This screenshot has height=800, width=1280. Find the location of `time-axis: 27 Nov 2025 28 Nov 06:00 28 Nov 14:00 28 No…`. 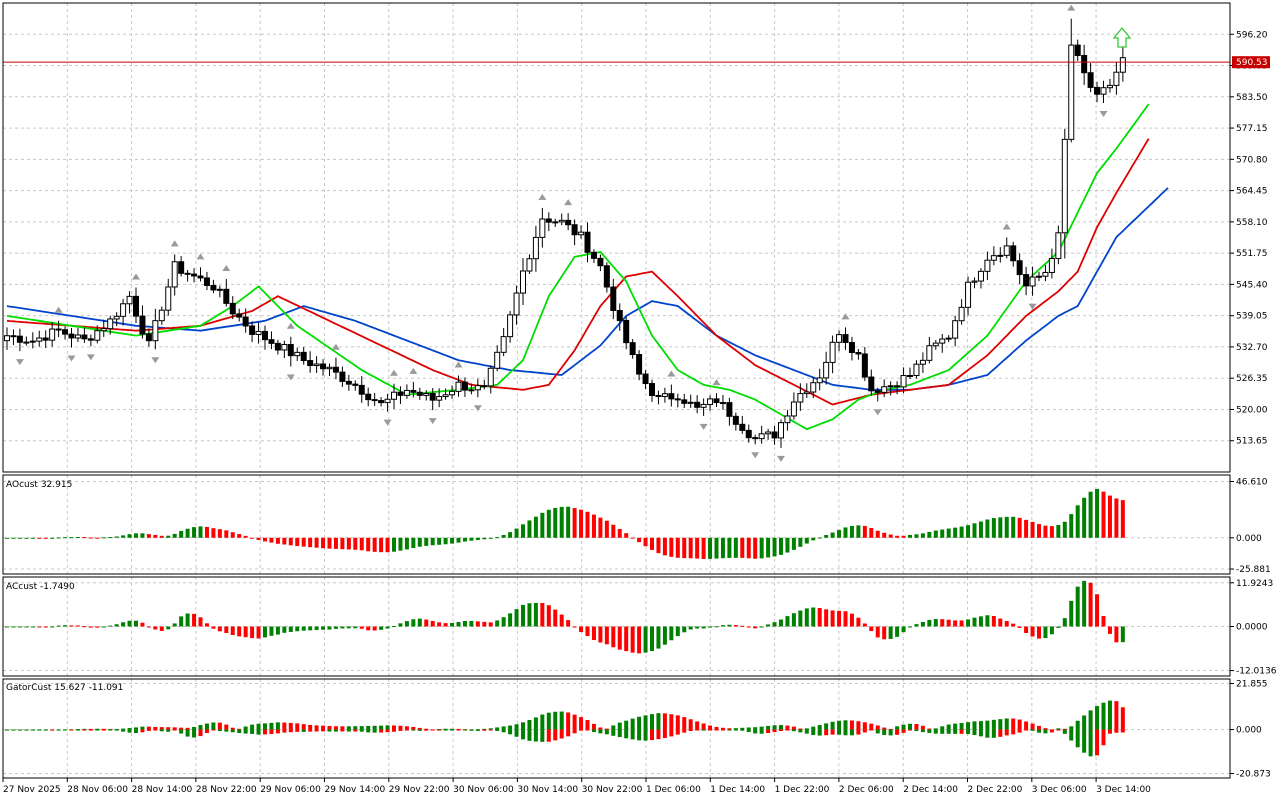

time-axis: 27 Nov 2025 28 Nov 06:00 28 Nov 14:00 28 No… is located at coordinates (576, 786).